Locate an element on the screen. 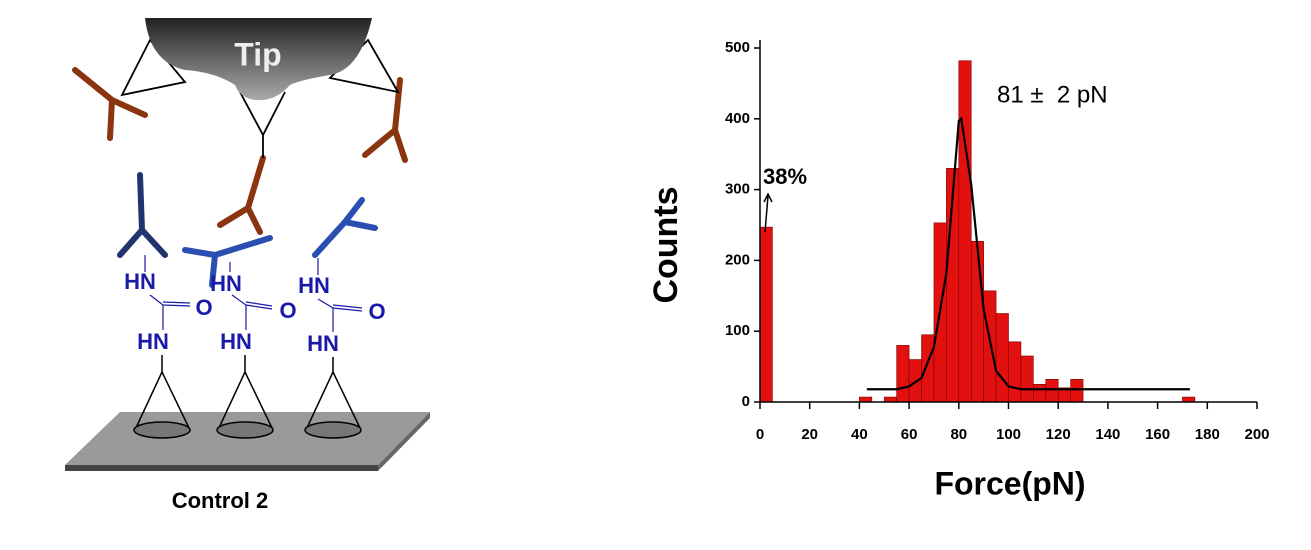 The width and height of the screenshot is (1311, 550). y-tick-label: 0 is located at coordinates (746, 401).